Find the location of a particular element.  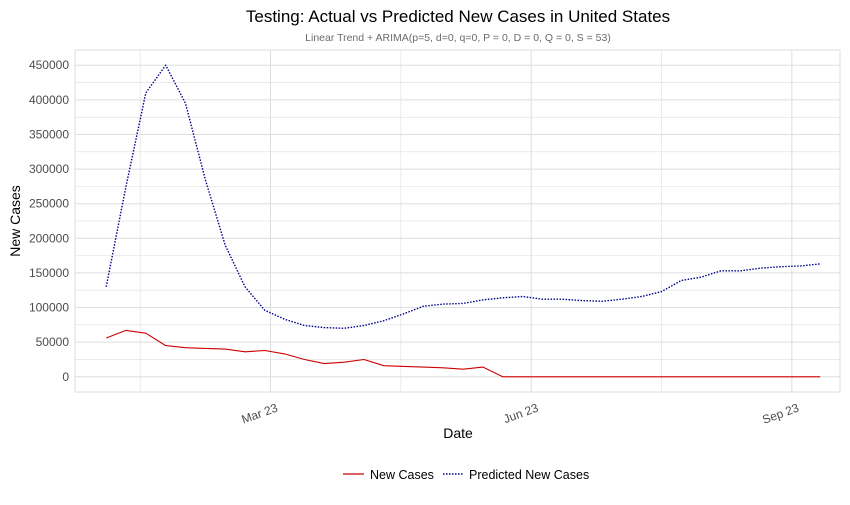

y-tick-label: 250000 is located at coordinates (49, 204).